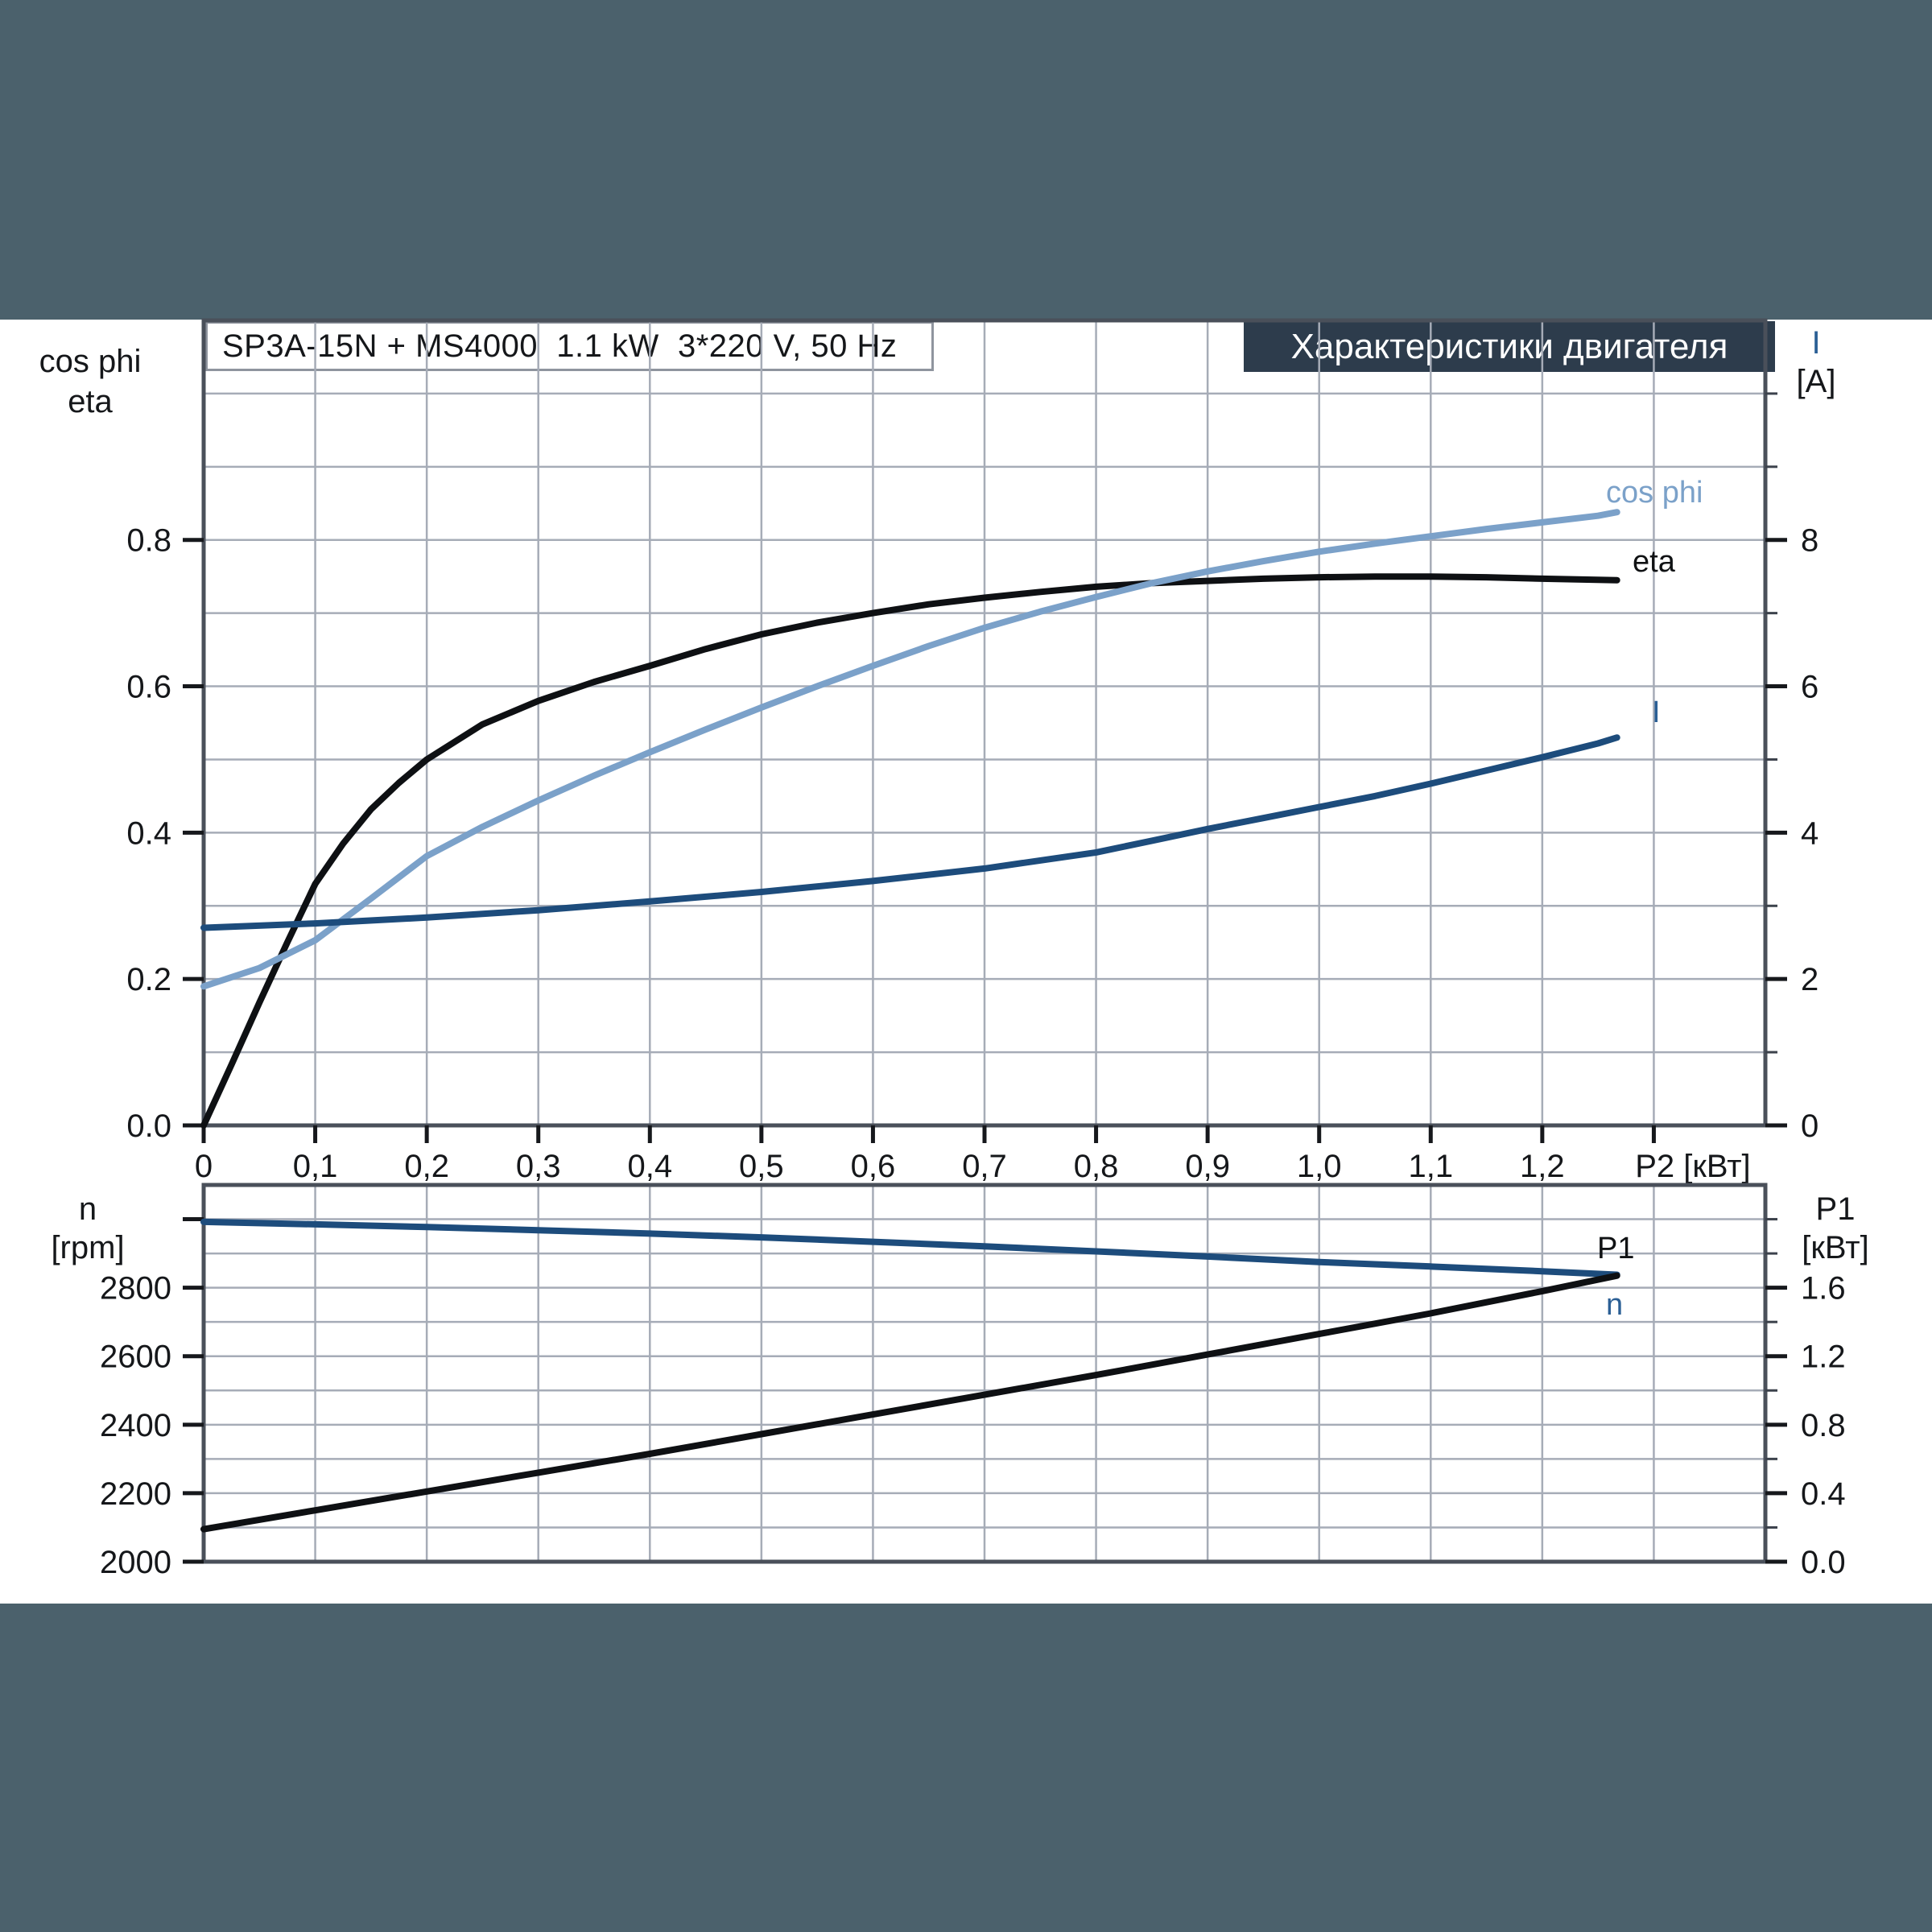 The width and height of the screenshot is (1932, 1932). Describe the element at coordinates (1542, 1166) in the screenshot. I see `svg-text: 1,2` at that location.